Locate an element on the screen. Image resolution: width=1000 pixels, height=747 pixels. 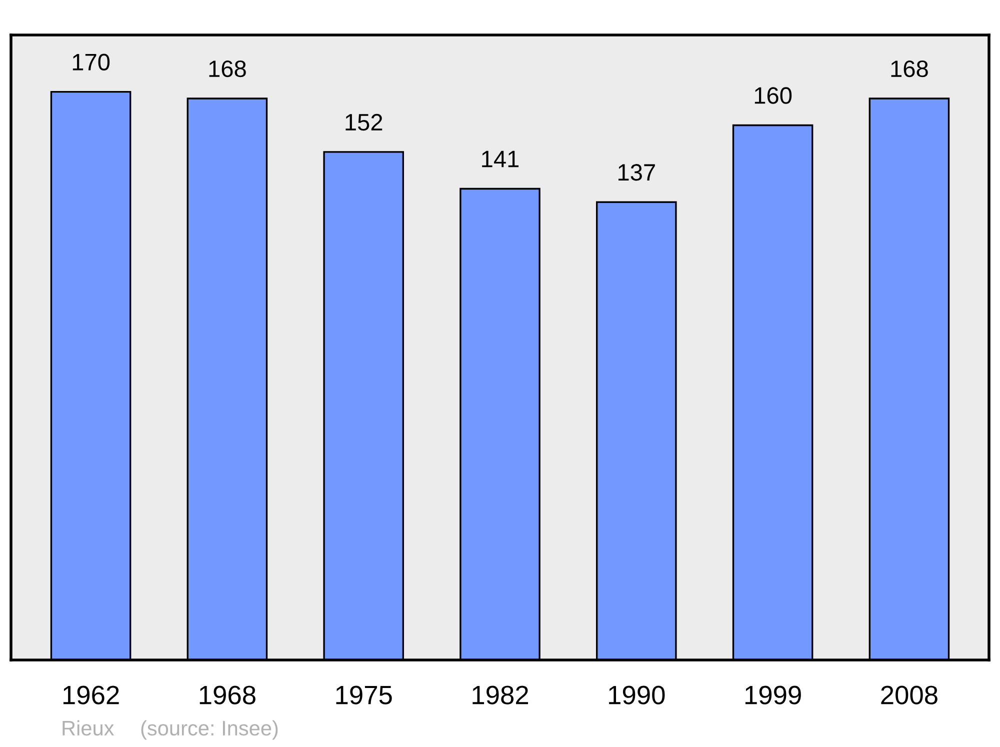
x-tick-label: 1990 is located at coordinates (637, 695).